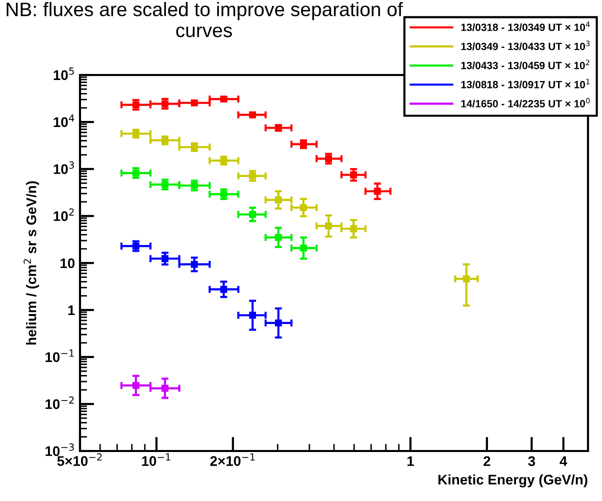 The width and height of the screenshot is (602, 501). I want to click on y-tick-label: 10$^{4}$, so click(64, 121).